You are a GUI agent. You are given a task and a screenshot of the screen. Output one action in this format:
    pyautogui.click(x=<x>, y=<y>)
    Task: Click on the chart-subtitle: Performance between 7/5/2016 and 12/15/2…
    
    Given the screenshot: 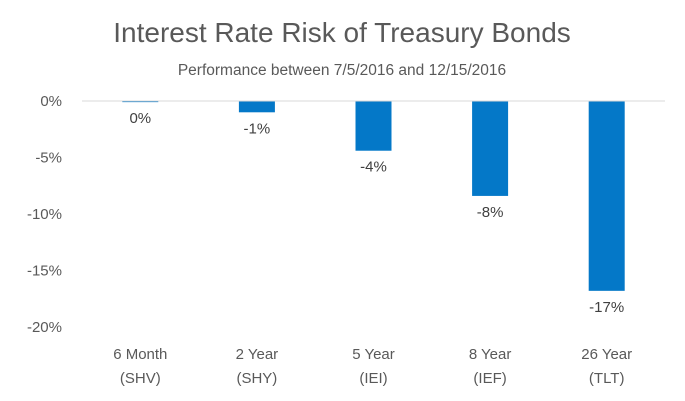 What is the action you would take?
    pyautogui.click(x=342, y=70)
    